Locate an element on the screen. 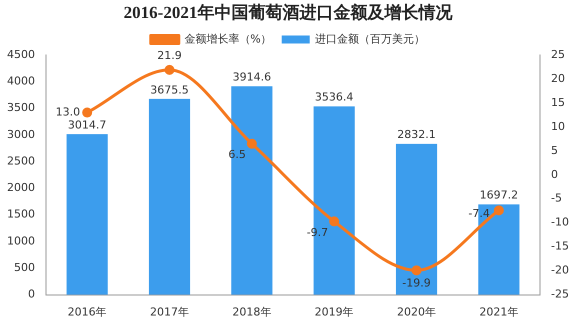  y-tick-label: 1000 is located at coordinates (20, 241).